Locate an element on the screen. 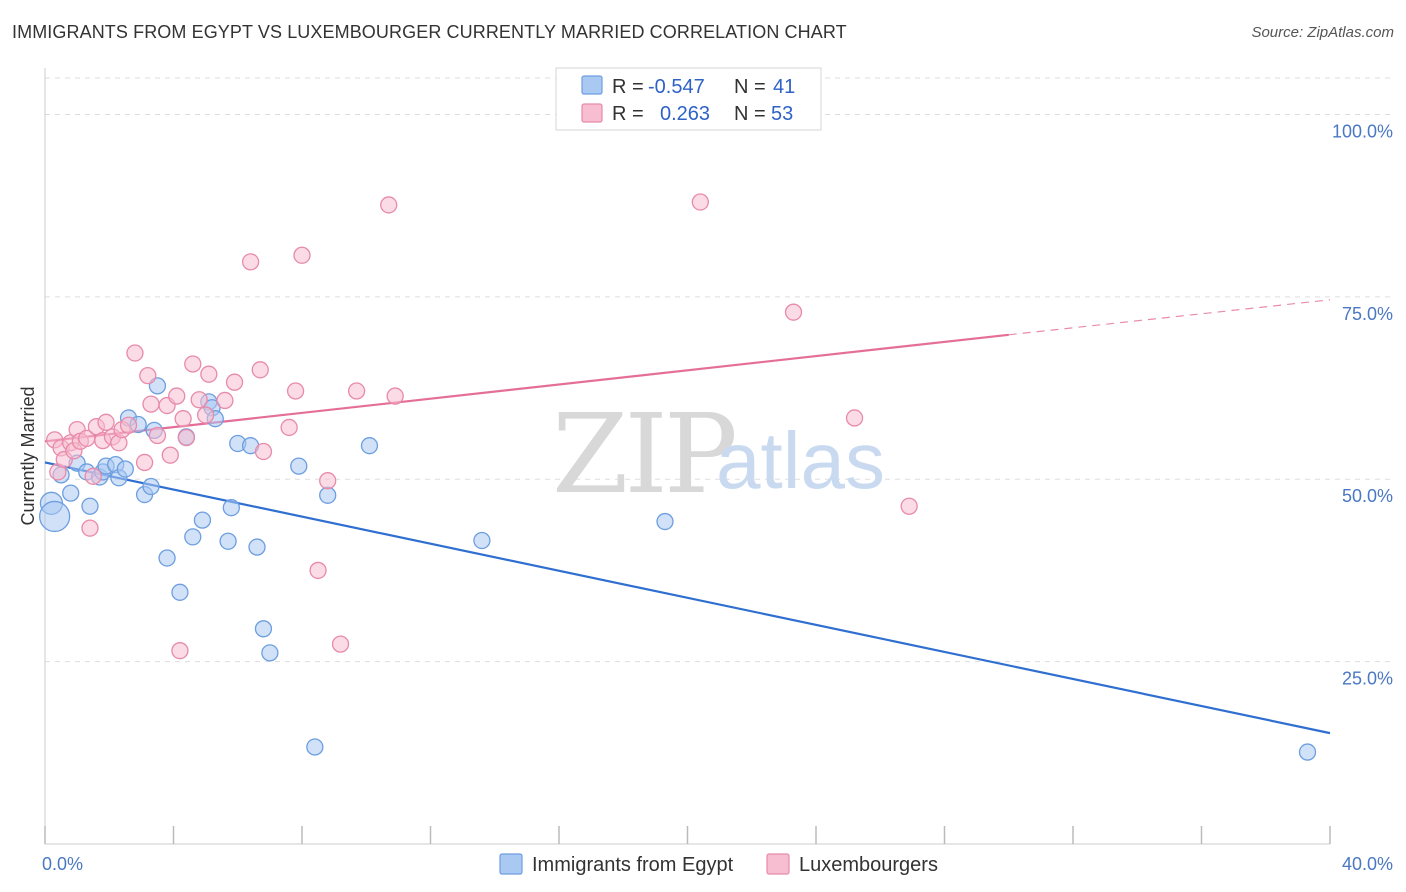 This screenshot has height=892, width=1406. y-tick-label: 25.0% is located at coordinates (1367, 679).